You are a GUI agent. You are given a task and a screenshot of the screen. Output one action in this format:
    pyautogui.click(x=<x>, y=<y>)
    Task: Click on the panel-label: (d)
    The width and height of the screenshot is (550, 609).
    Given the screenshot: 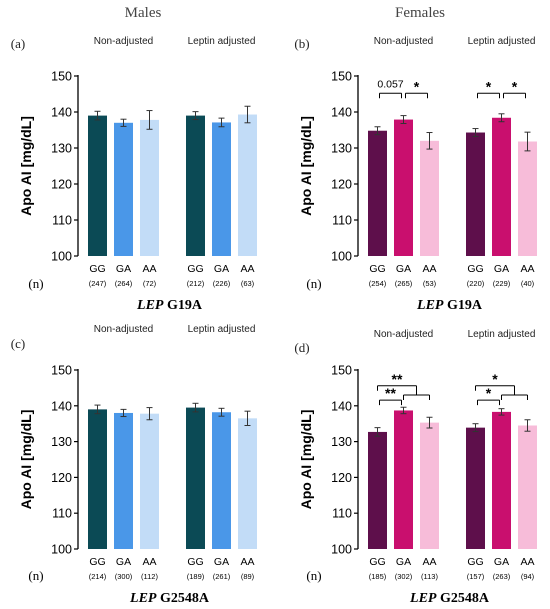 What is the action you would take?
    pyautogui.click(x=301, y=347)
    